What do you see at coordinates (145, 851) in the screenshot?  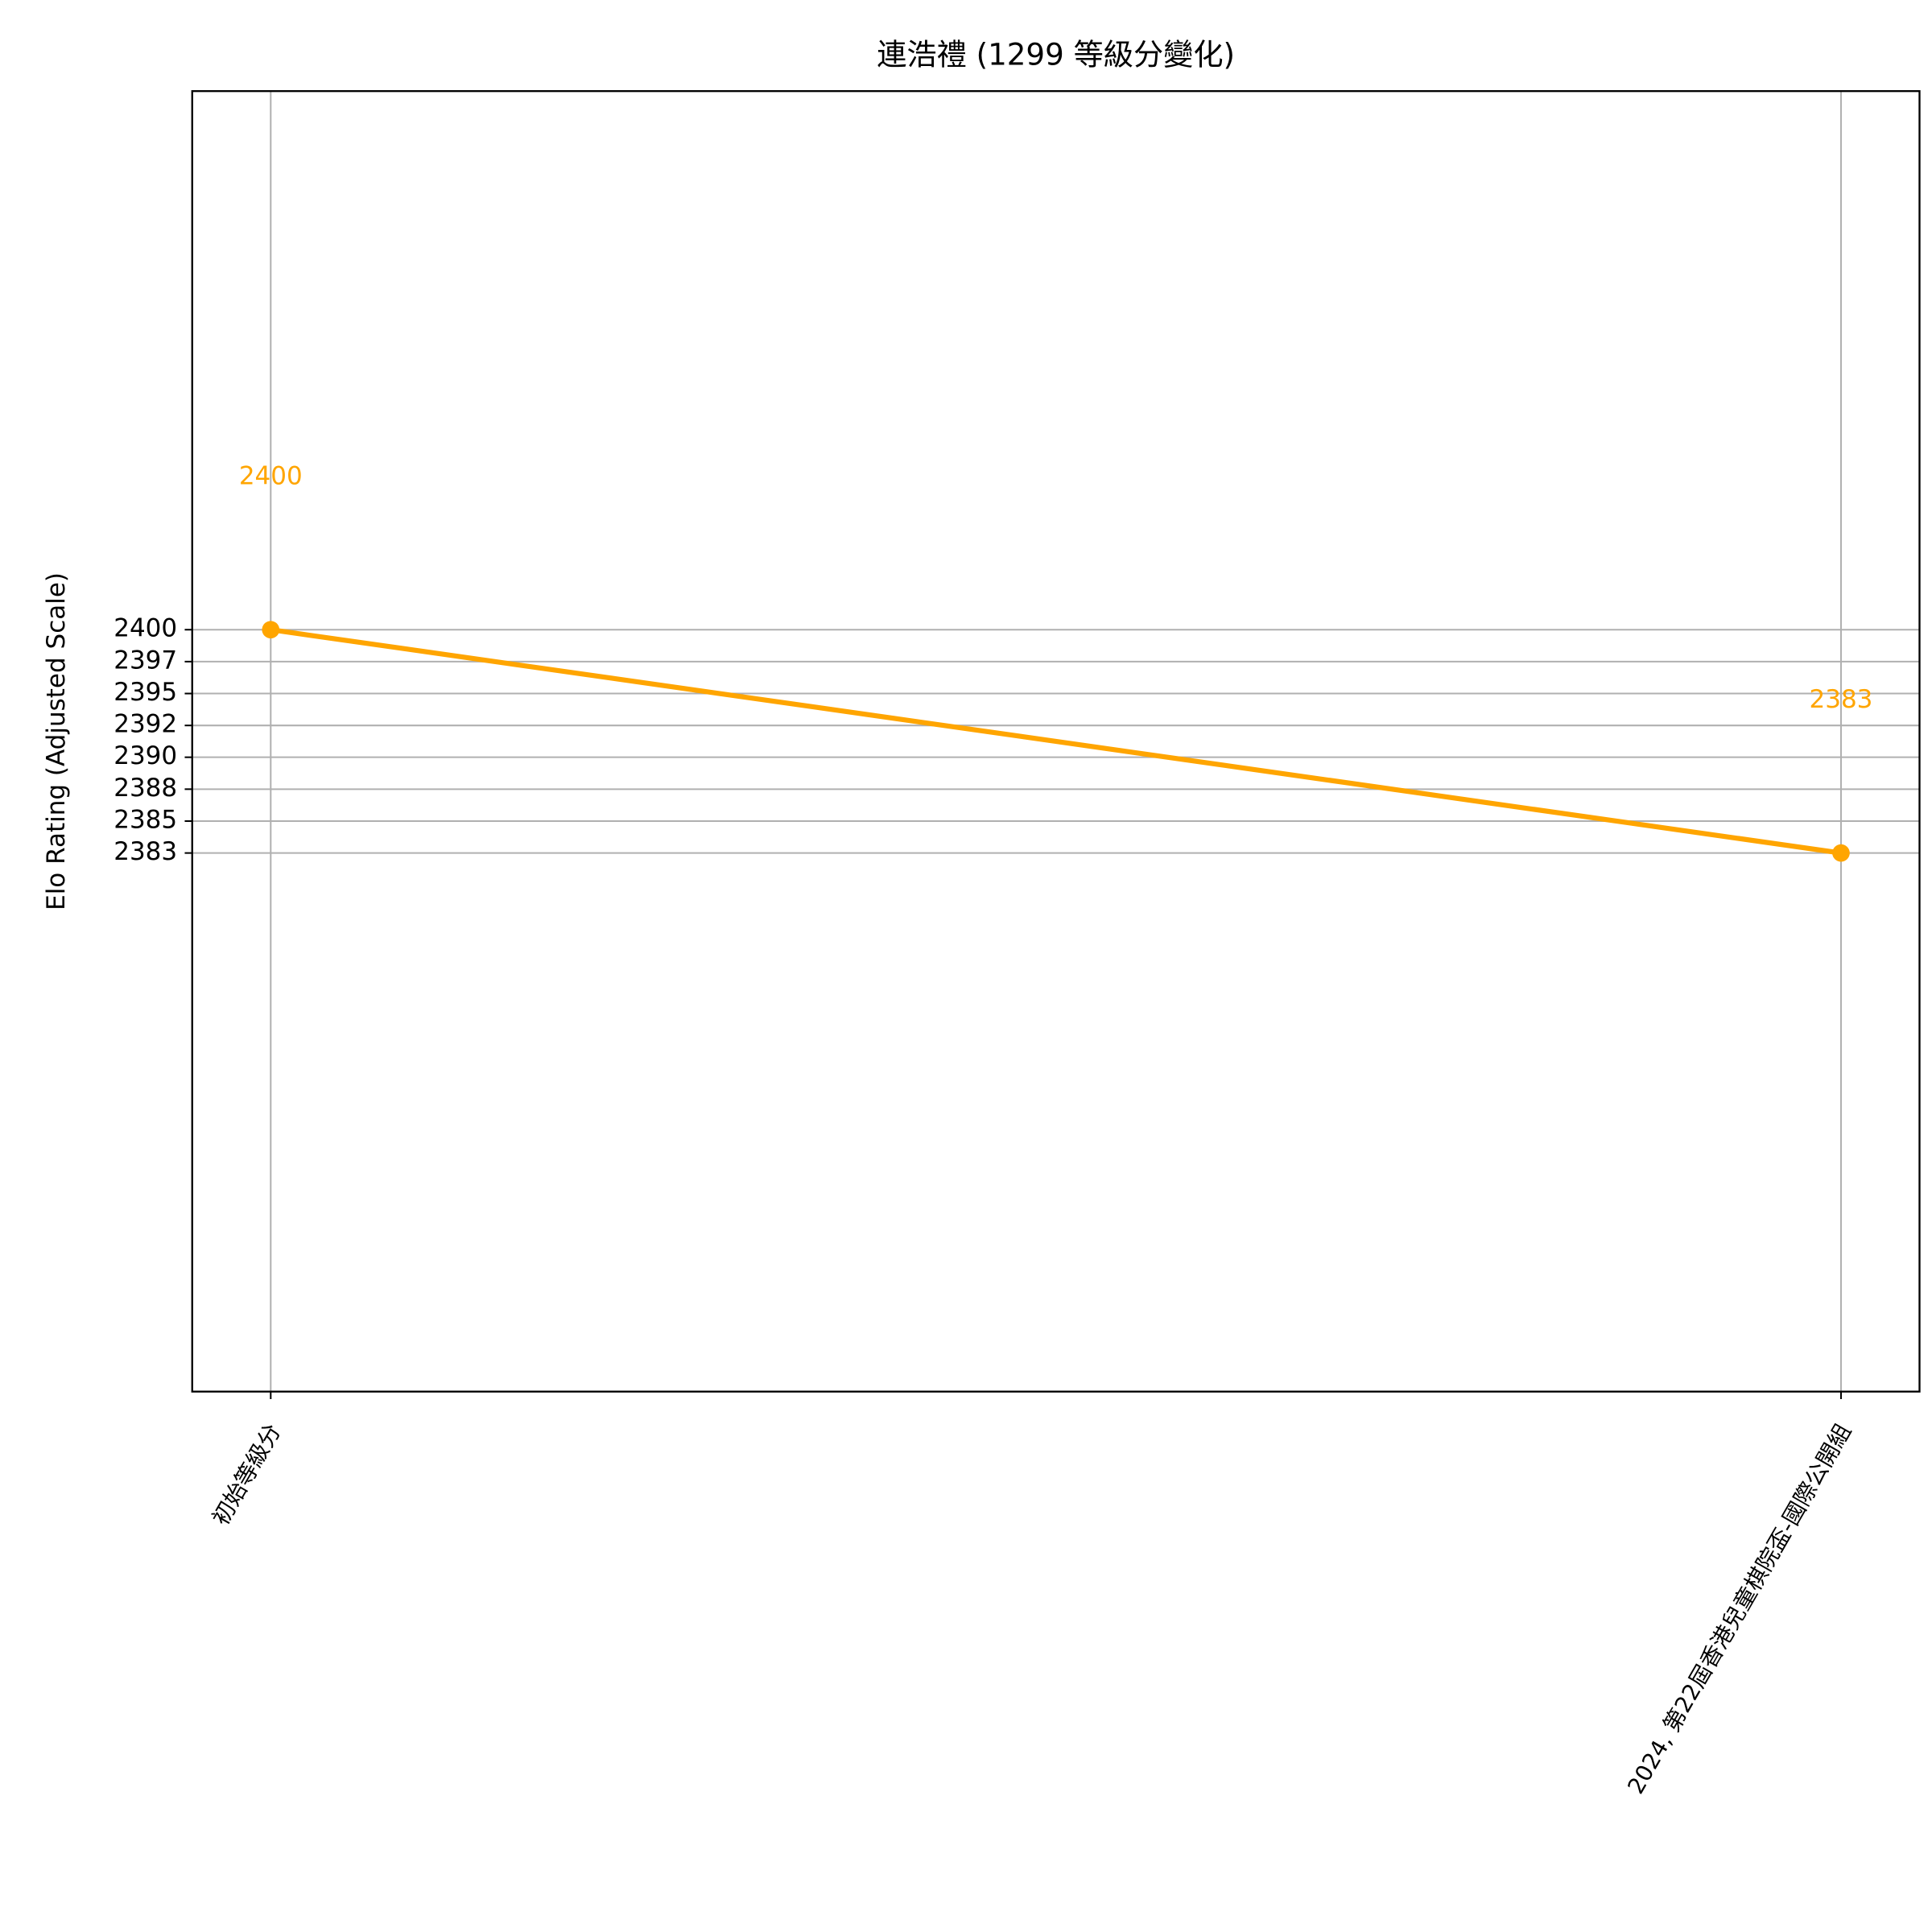 I see `y-tick-label: 2383` at bounding box center [145, 851].